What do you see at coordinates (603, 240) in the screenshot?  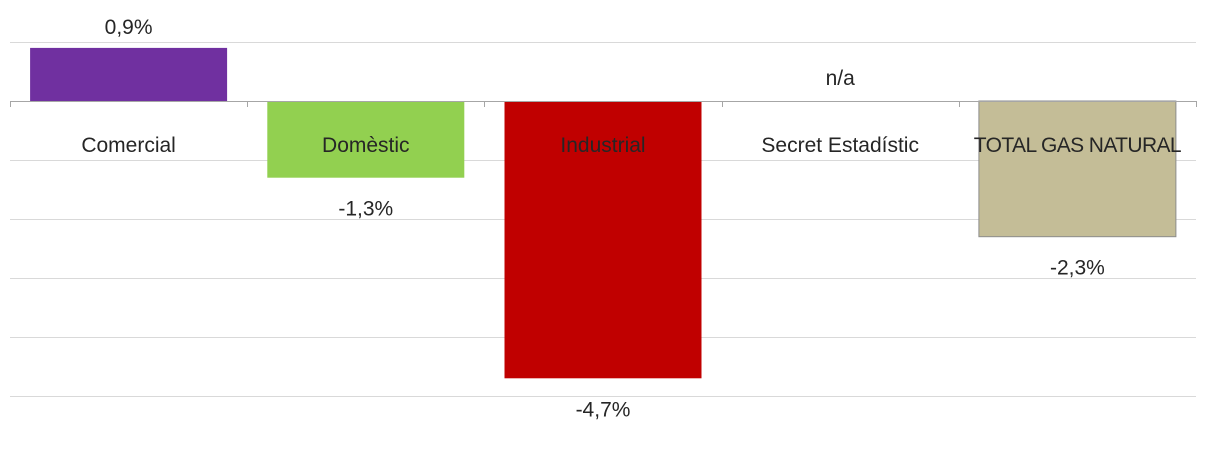 I see `bar-industrial` at bounding box center [603, 240].